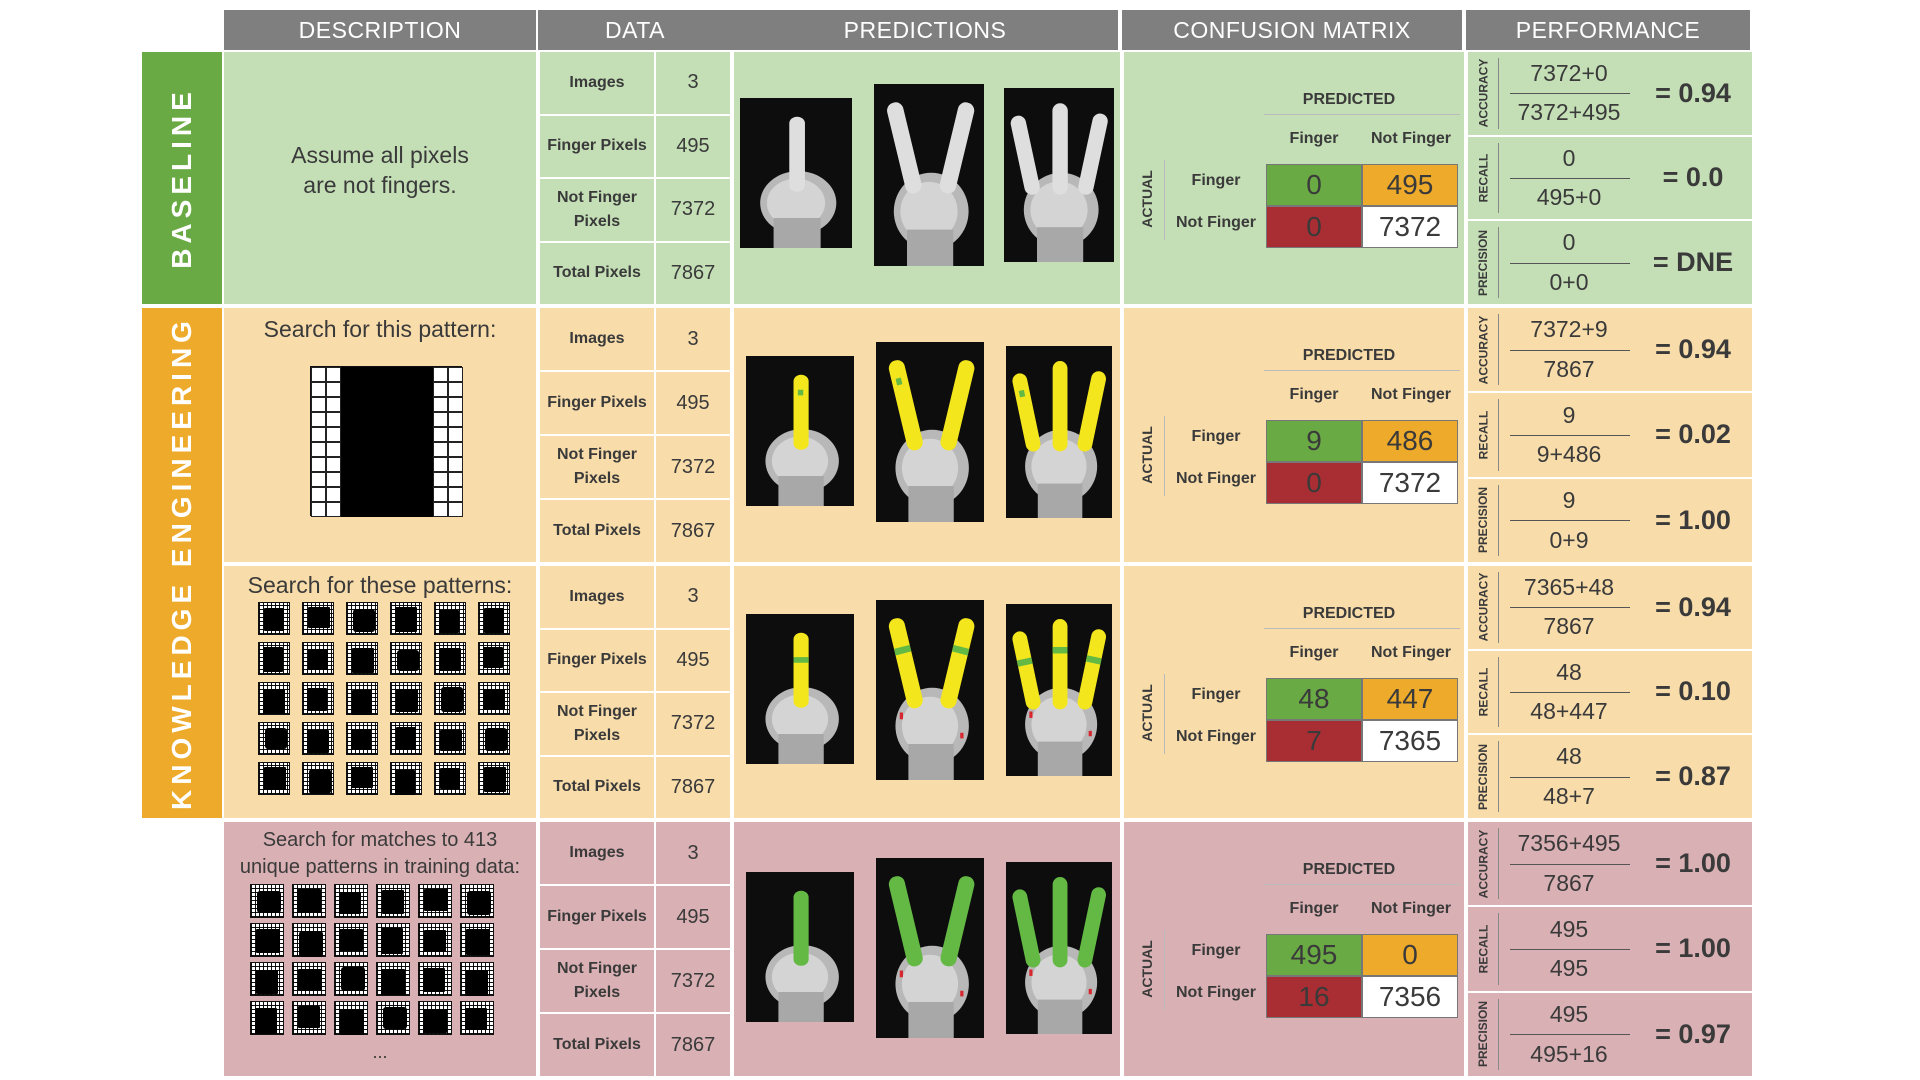  What do you see at coordinates (1314, 394) in the screenshot?
I see `cm-col-finger: Finger` at bounding box center [1314, 394].